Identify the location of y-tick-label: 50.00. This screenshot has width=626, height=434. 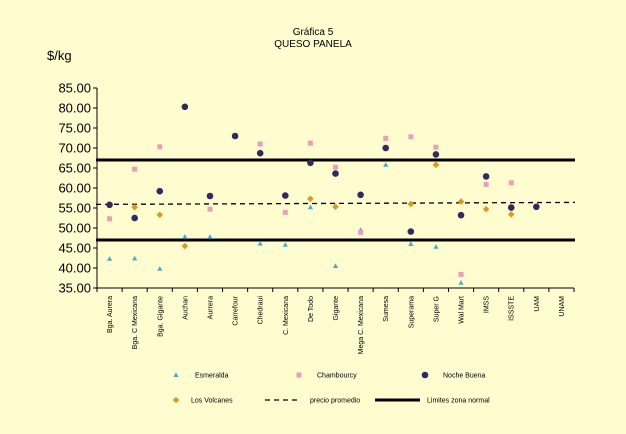
(74, 228).